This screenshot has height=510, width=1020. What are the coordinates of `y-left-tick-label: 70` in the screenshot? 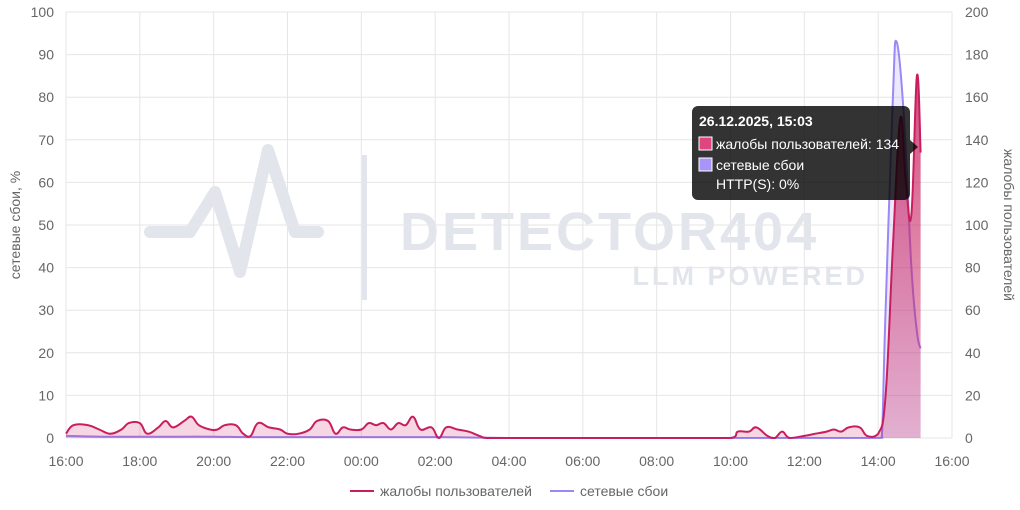 It's located at (46, 140).